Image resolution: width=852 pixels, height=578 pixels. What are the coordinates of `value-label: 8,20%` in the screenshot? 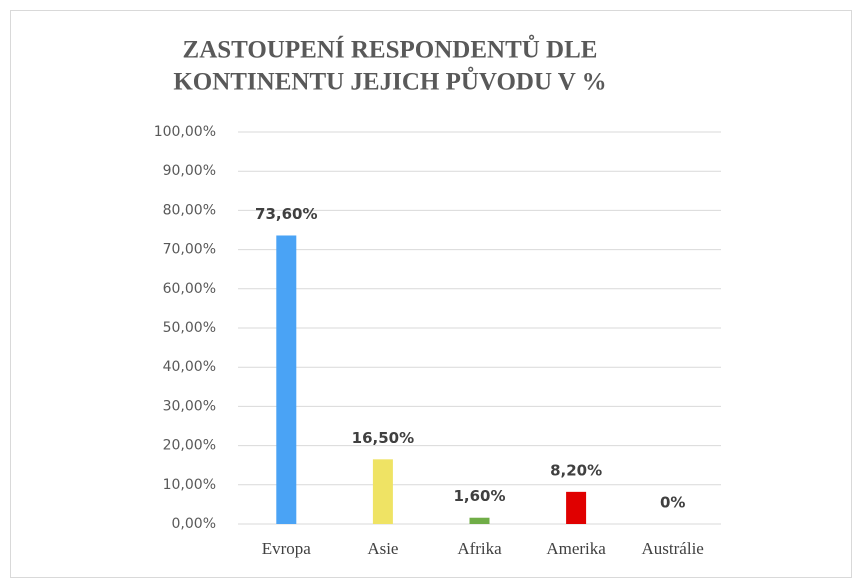 It's located at (576, 470).